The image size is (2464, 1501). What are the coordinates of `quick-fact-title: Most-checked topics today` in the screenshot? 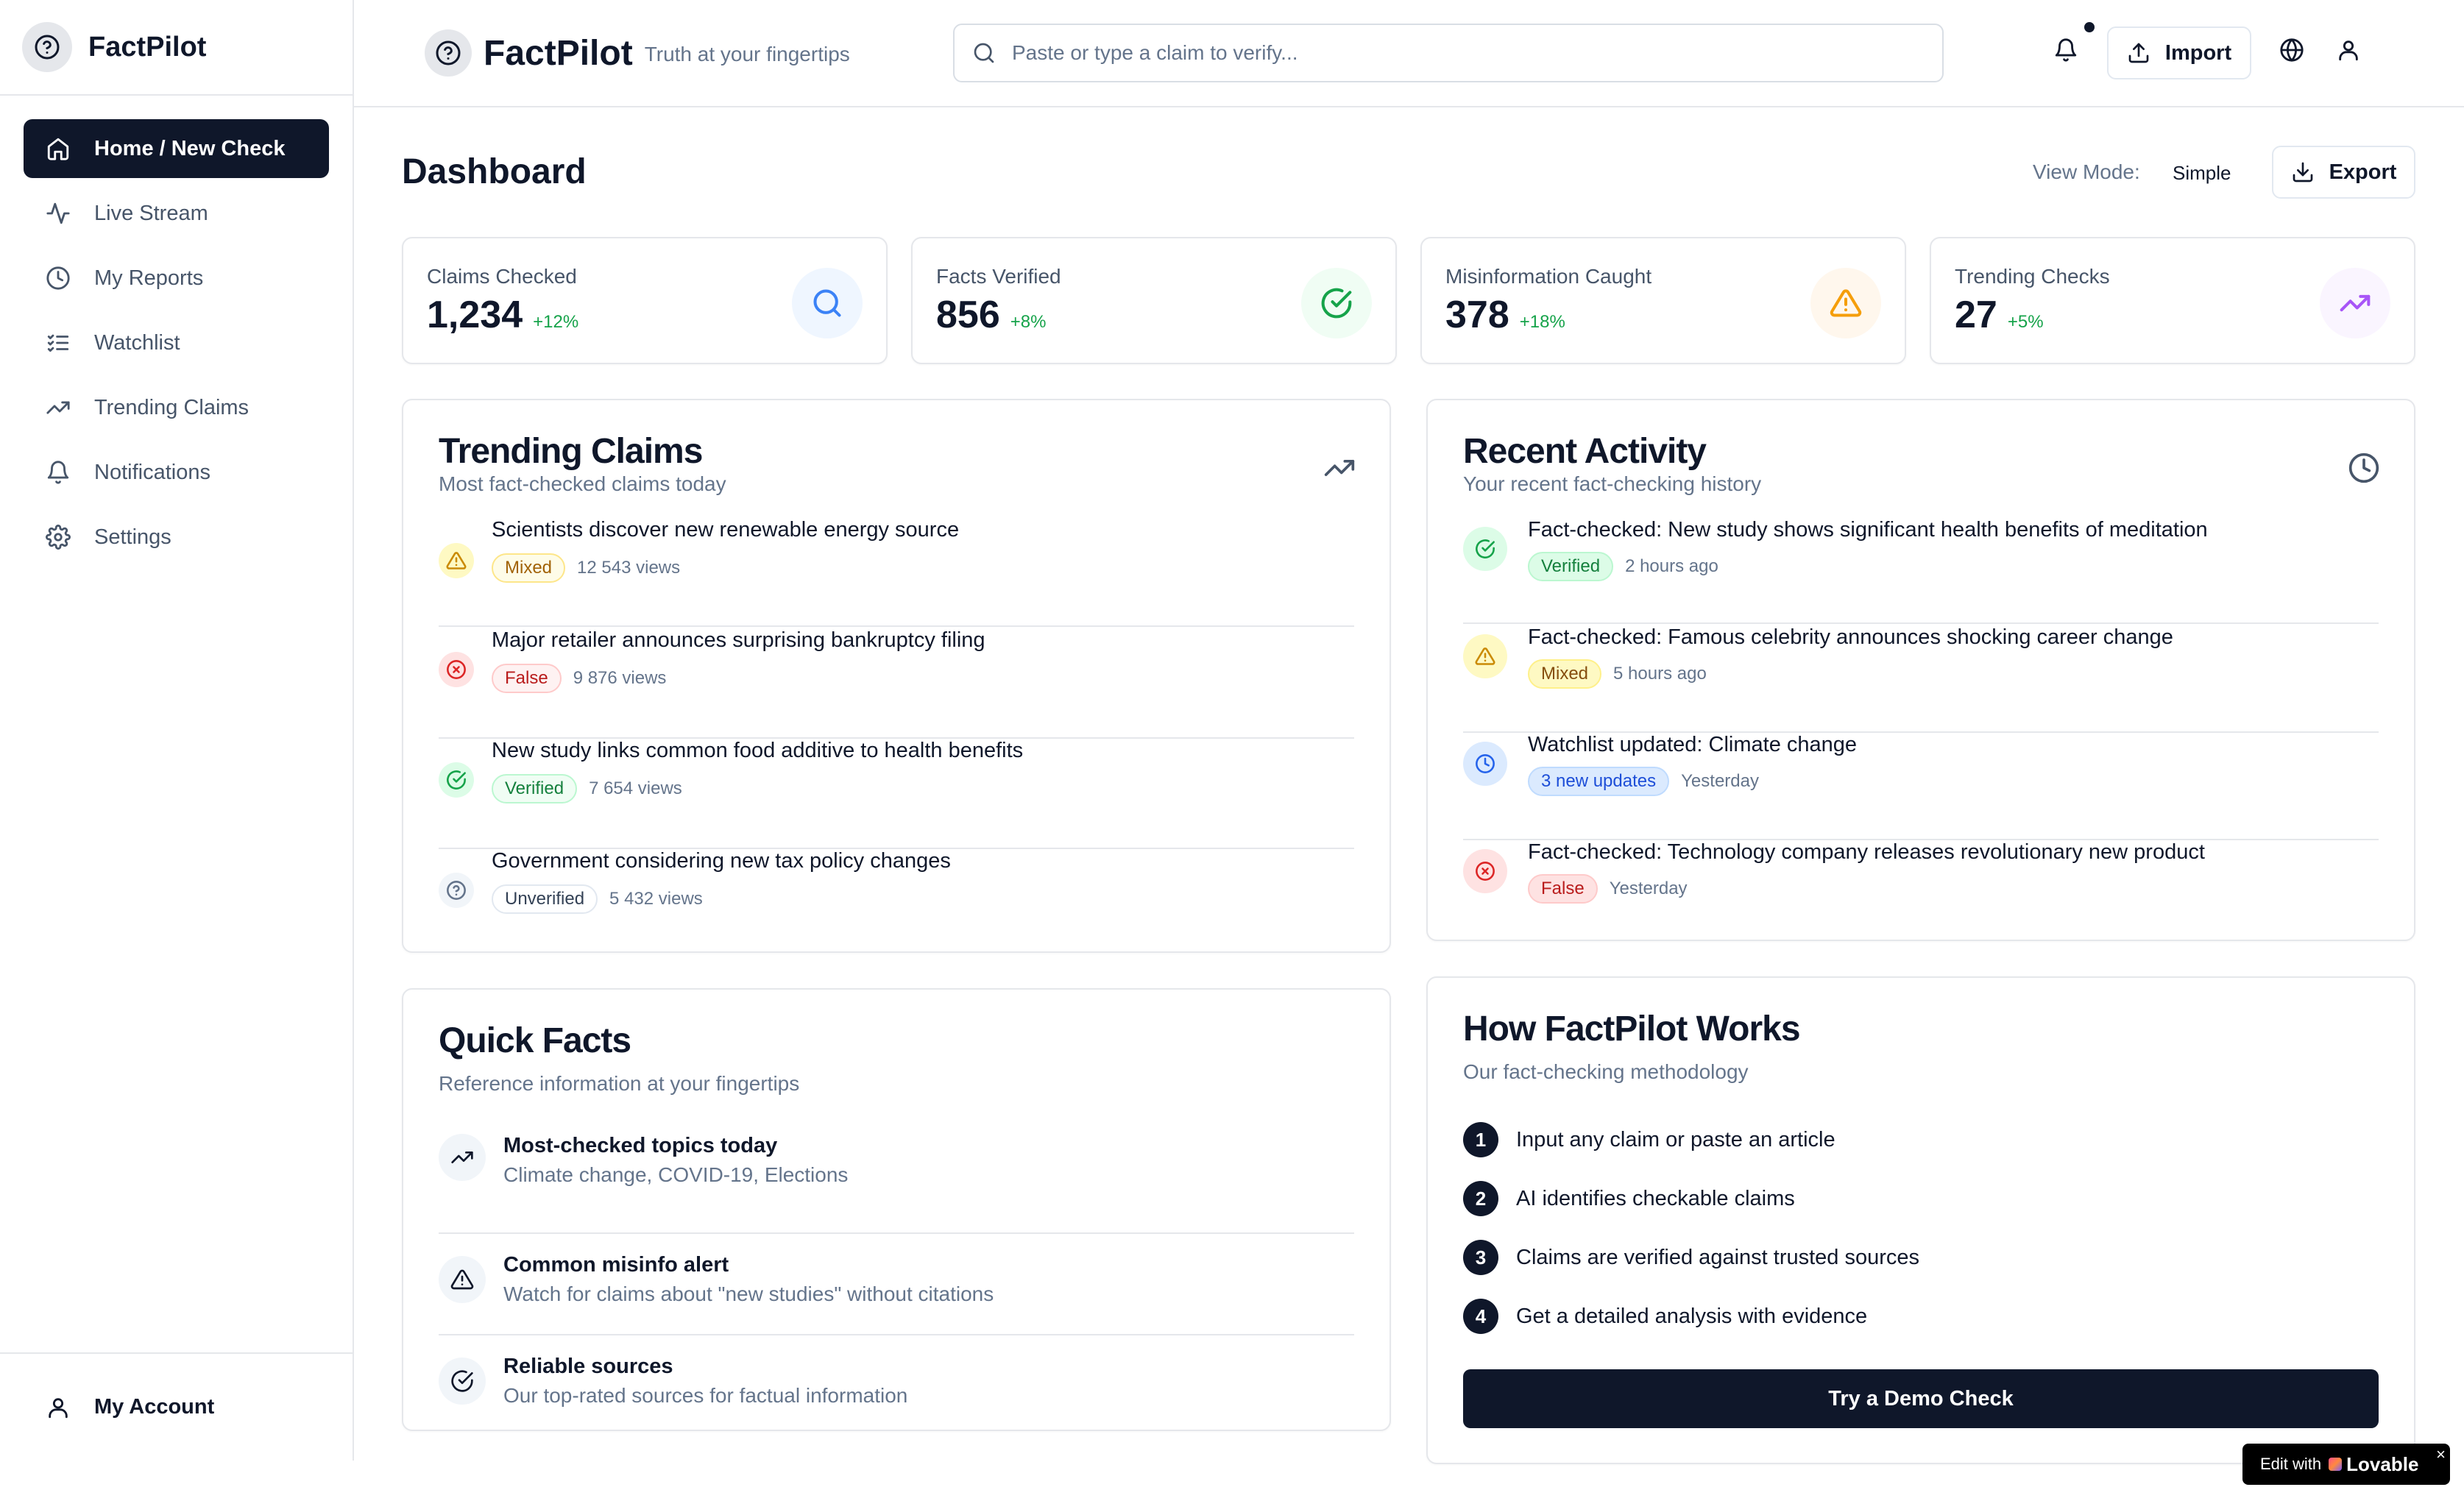 It's located at (640, 1145).